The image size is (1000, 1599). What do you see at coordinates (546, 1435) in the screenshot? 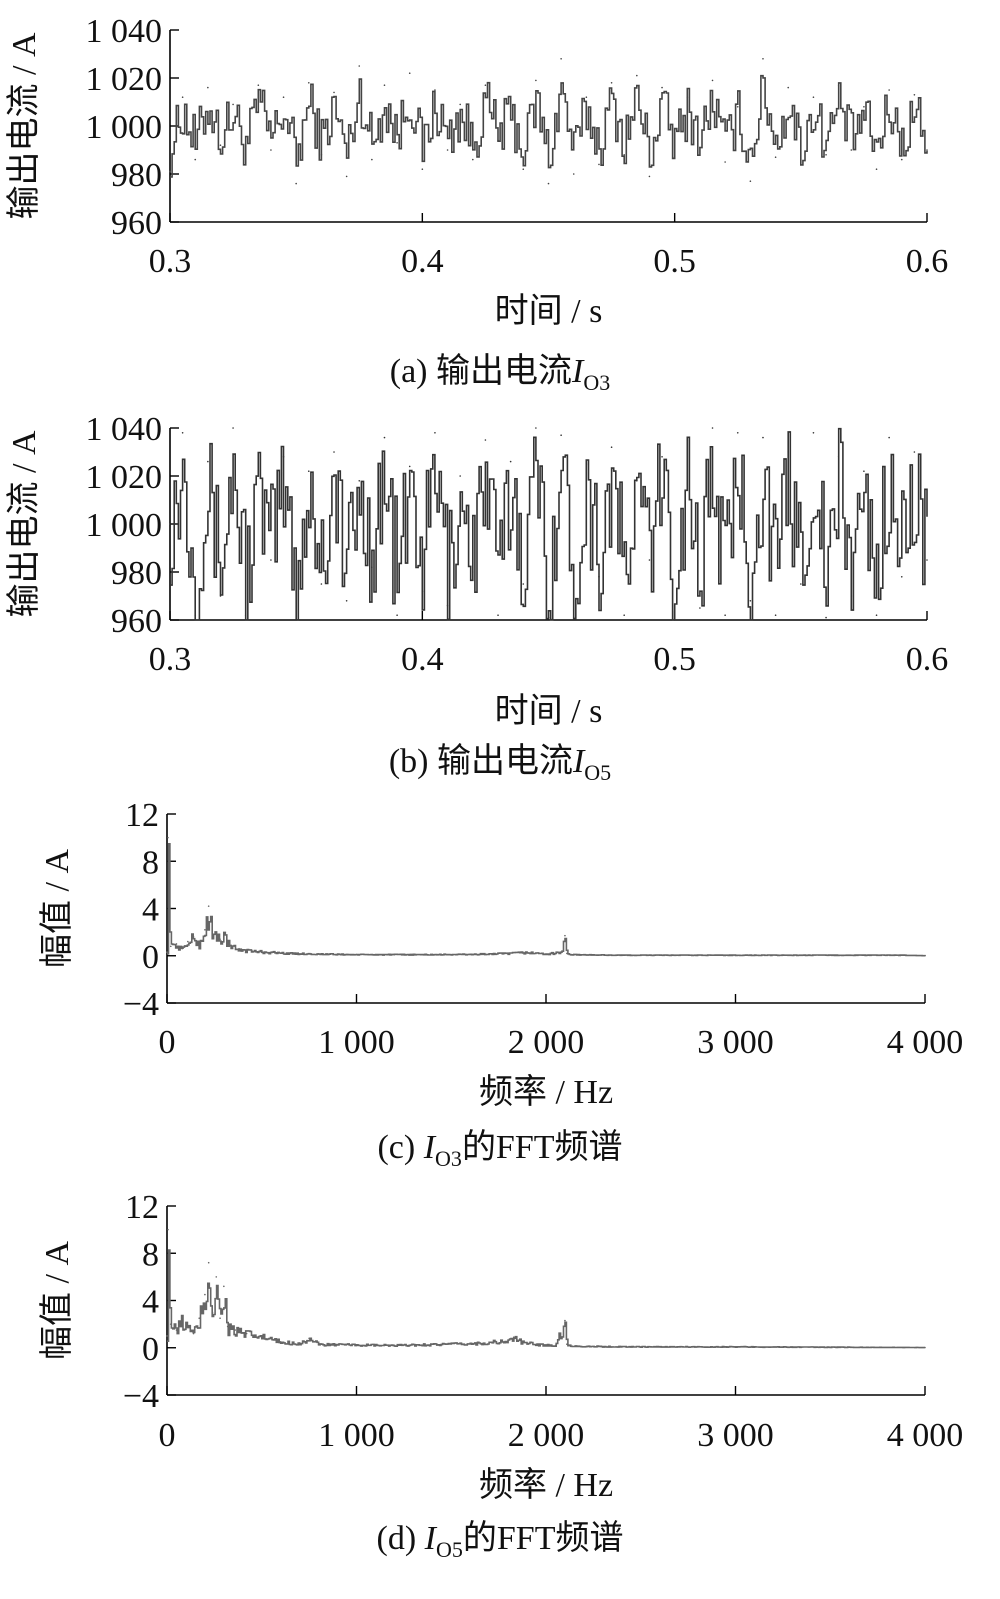
I see `x-tick-label: 2 000` at bounding box center [546, 1435].